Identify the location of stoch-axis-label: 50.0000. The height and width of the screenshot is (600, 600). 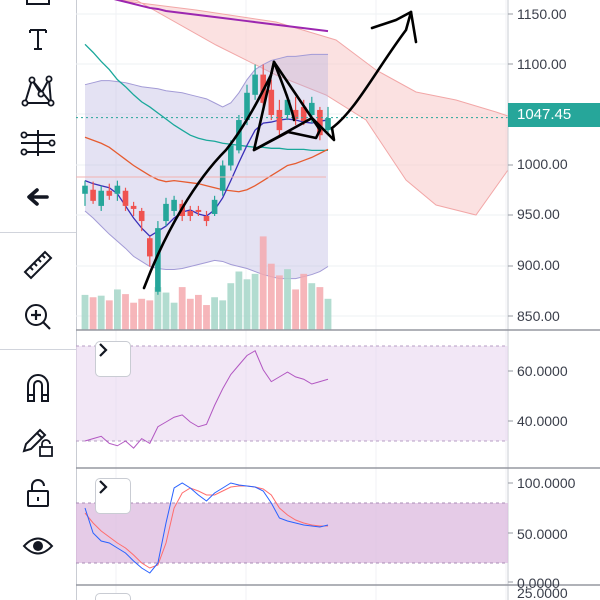
(542, 534).